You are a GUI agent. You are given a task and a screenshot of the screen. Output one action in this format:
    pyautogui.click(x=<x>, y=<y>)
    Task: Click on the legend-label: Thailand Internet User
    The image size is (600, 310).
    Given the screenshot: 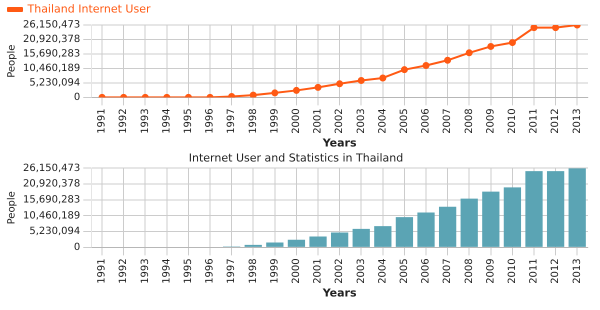 What is the action you would take?
    pyautogui.click(x=88, y=9)
    